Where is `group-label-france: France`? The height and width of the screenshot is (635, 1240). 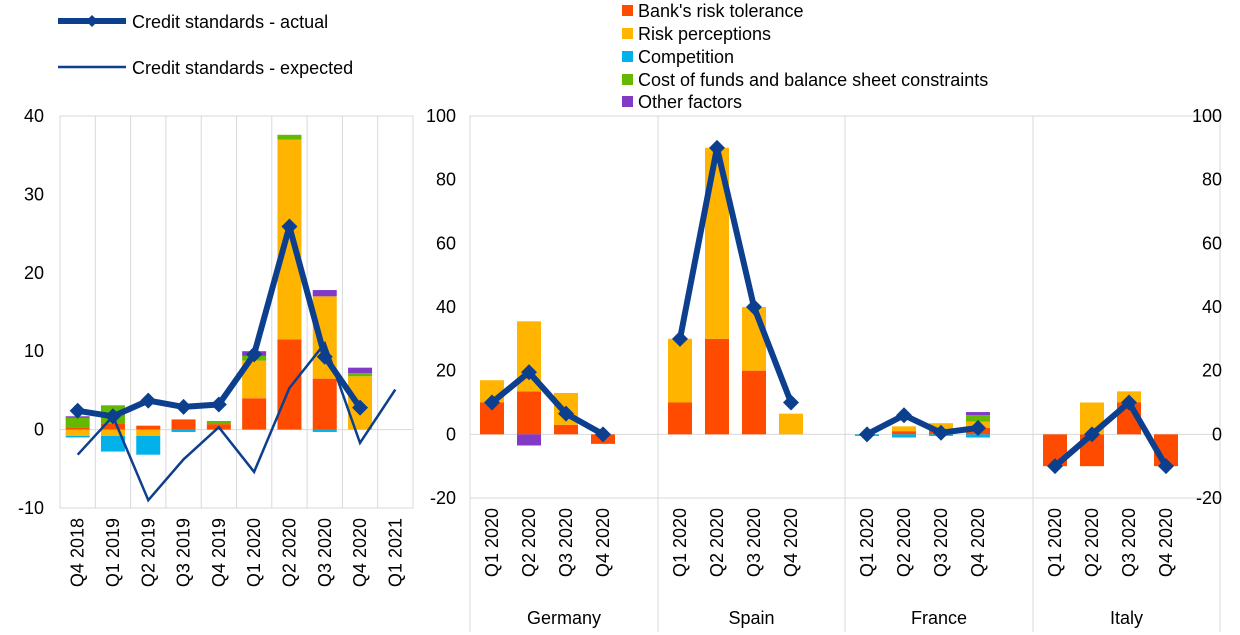 group-label-france: France is located at coordinates (939, 618).